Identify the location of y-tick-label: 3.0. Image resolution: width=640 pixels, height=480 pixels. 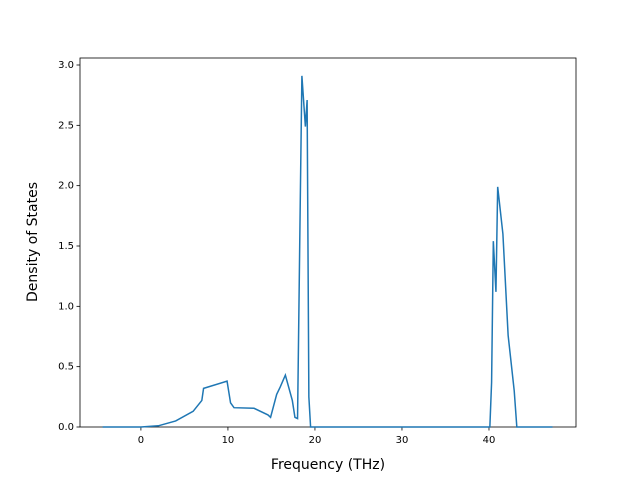
(66, 65).